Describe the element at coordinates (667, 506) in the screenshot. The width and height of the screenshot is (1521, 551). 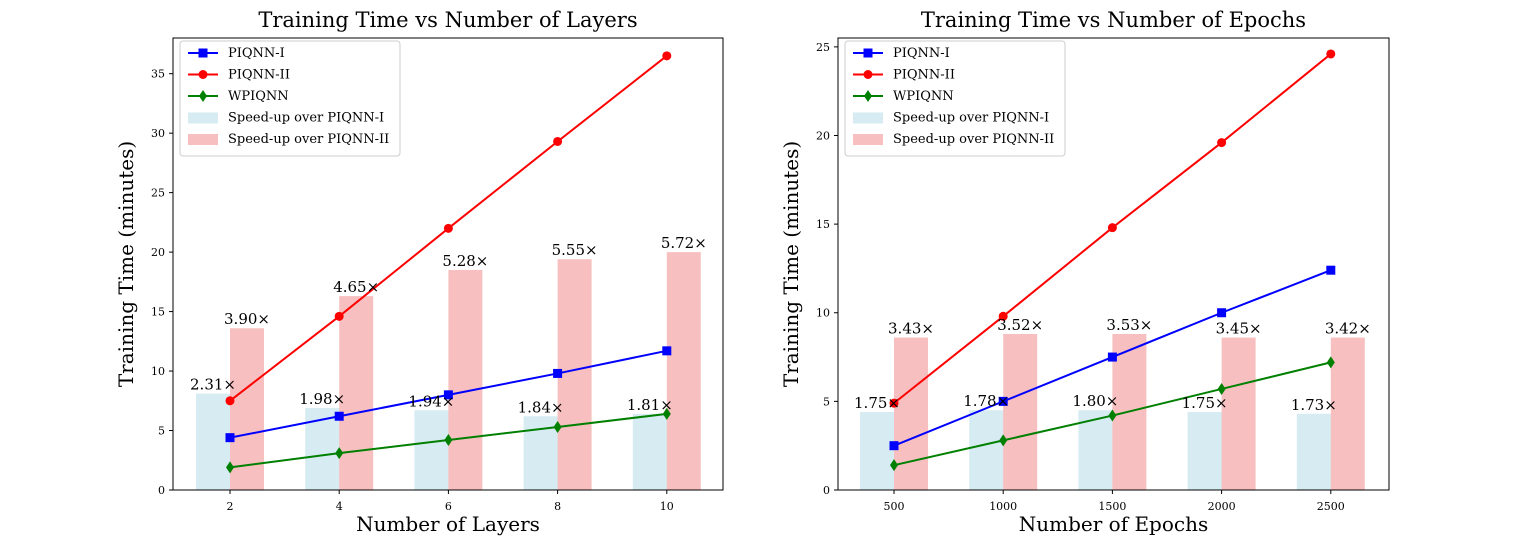
I see `x-tick-label-4: 10` at that location.